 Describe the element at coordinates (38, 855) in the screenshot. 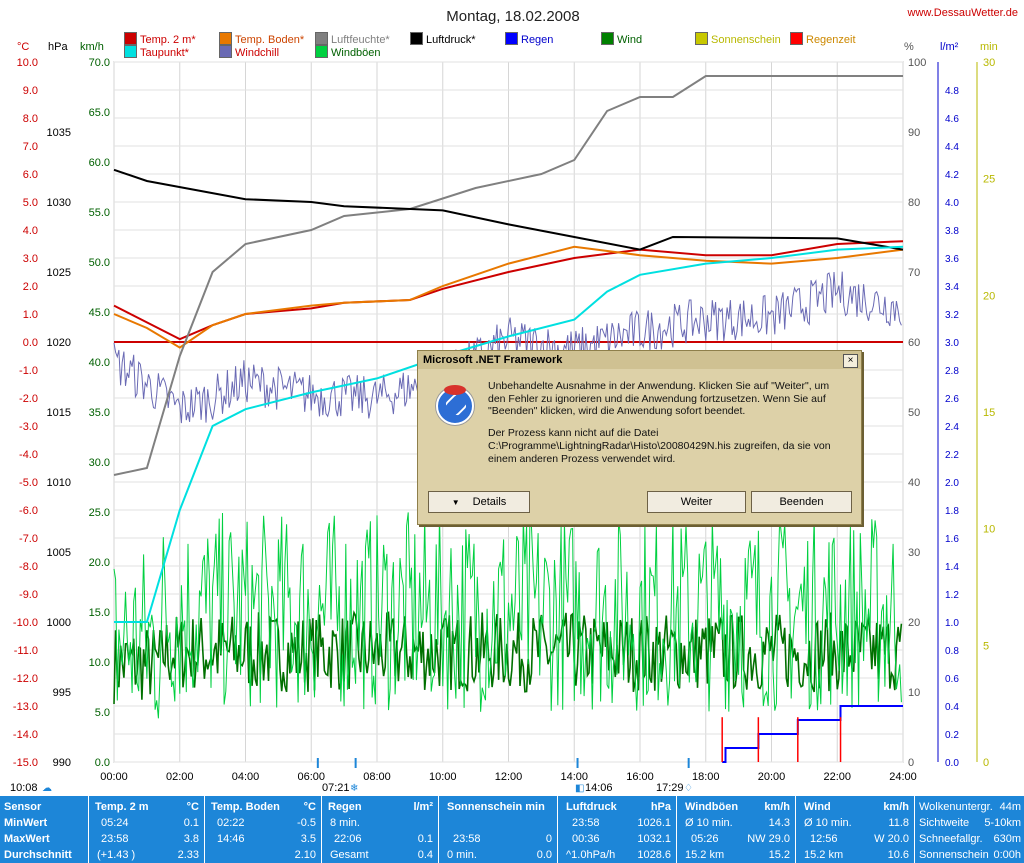

I see `avg-label: Durchschnitt` at that location.